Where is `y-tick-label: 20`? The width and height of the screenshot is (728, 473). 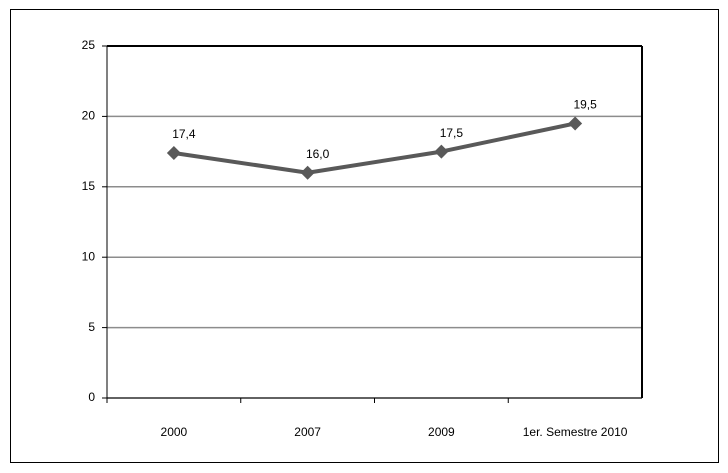 y-tick-label: 20 is located at coordinates (89, 116).